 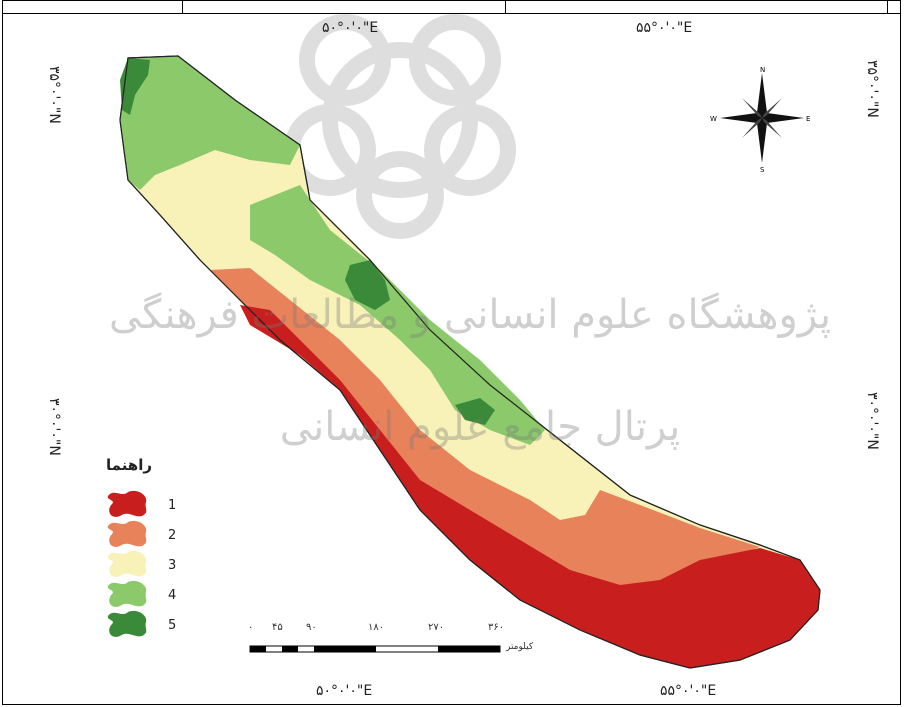 What do you see at coordinates (54, 427) in the screenshot?
I see `coord-left-bottom: ۳۰°۰'۰"N` at bounding box center [54, 427].